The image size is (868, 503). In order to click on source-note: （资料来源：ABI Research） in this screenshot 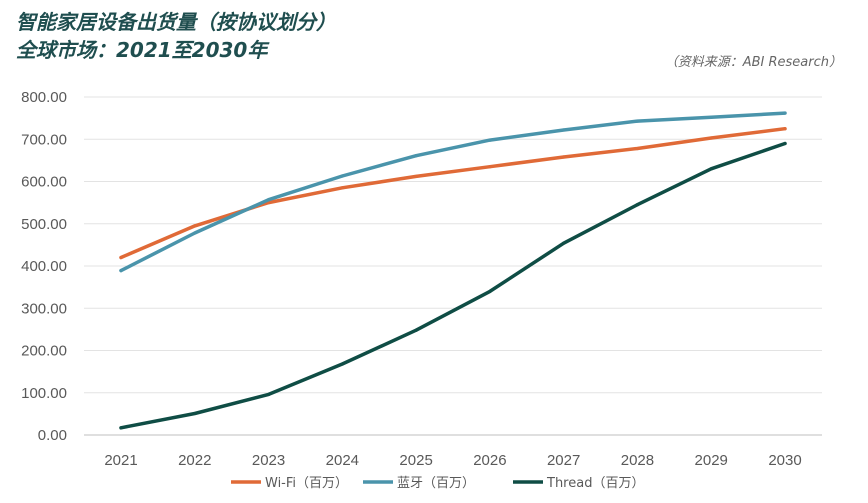, I will do `click(753, 62)`.